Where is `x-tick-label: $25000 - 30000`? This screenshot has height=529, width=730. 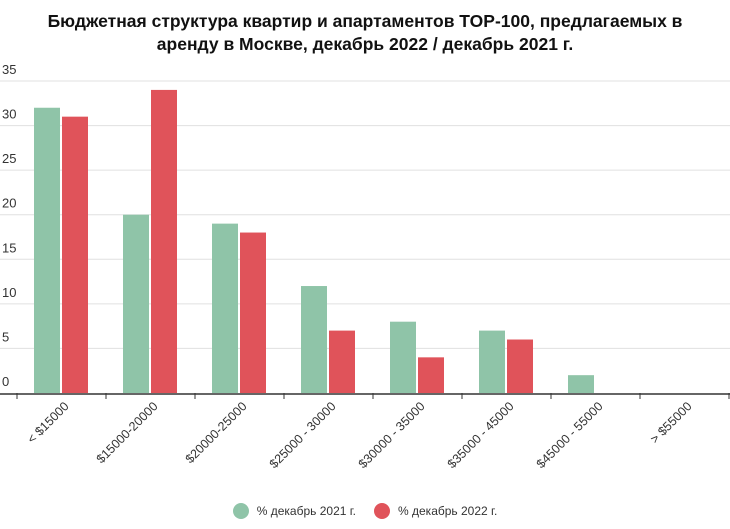 x-tick-label: $25000 - 30000 is located at coordinates (303, 435).